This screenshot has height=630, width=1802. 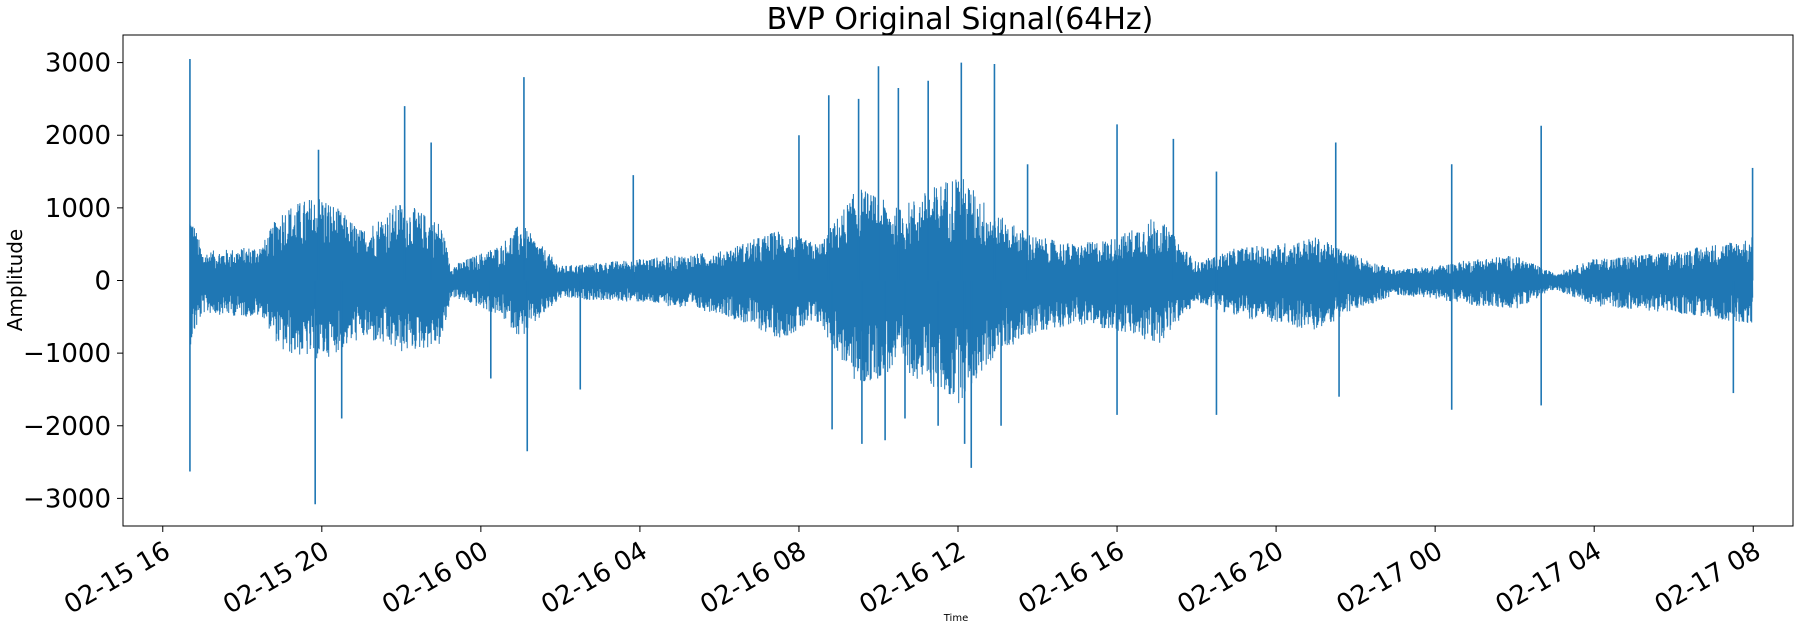 What do you see at coordinates (78, 64) in the screenshot?
I see `y-tick-label: 3000` at bounding box center [78, 64].